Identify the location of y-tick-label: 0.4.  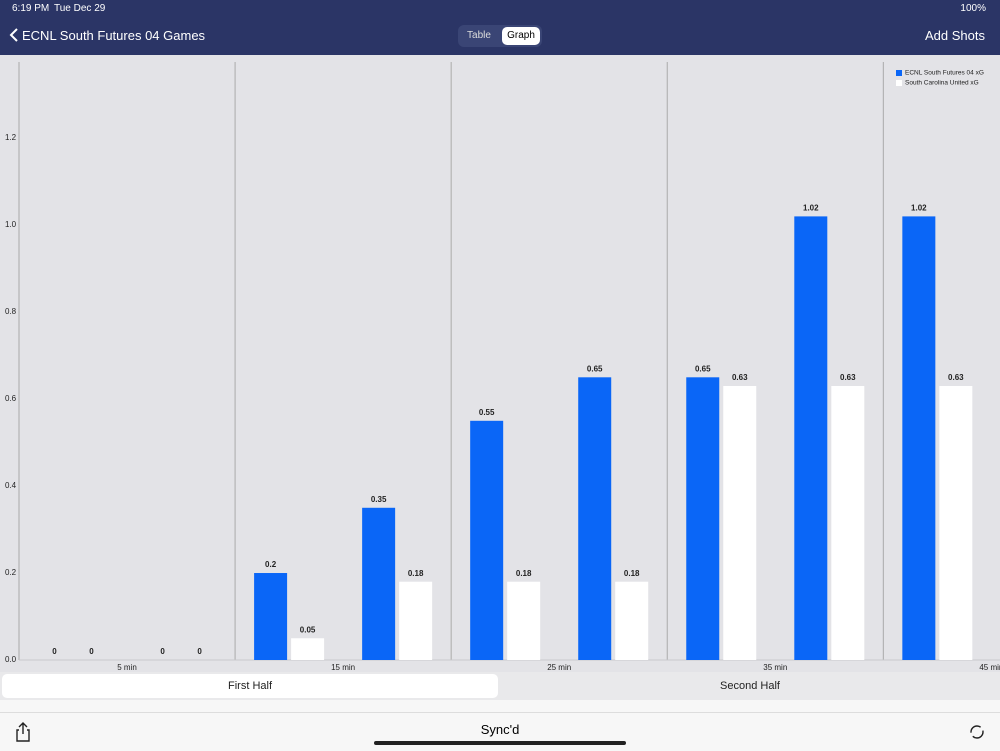
(11, 485).